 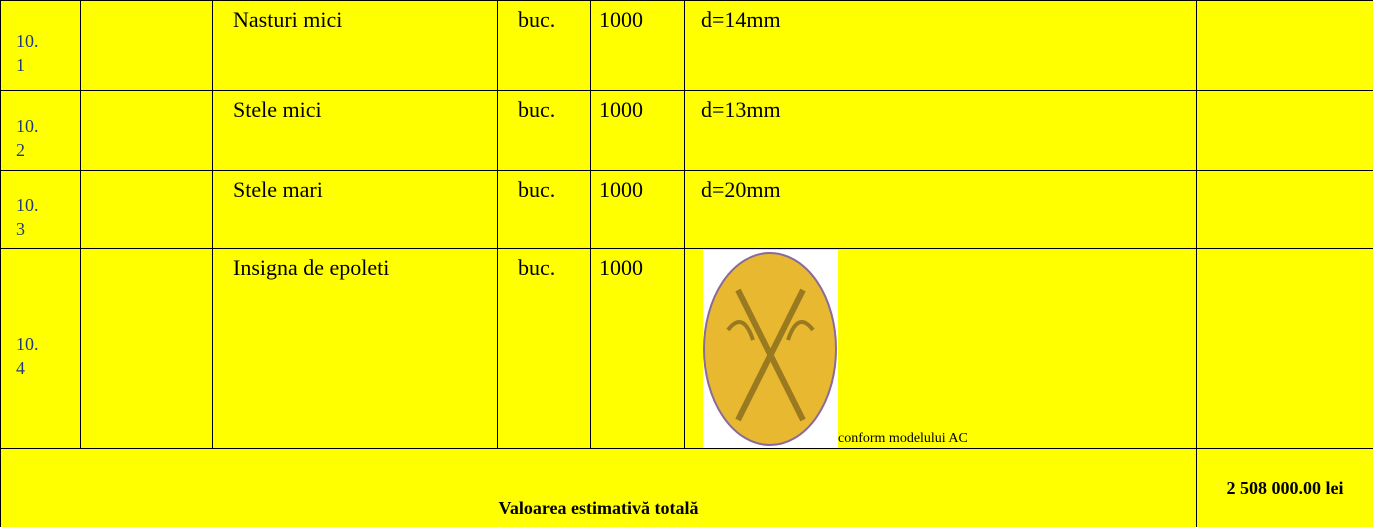 I want to click on item-name: Nasturi mici, so click(x=355, y=45).